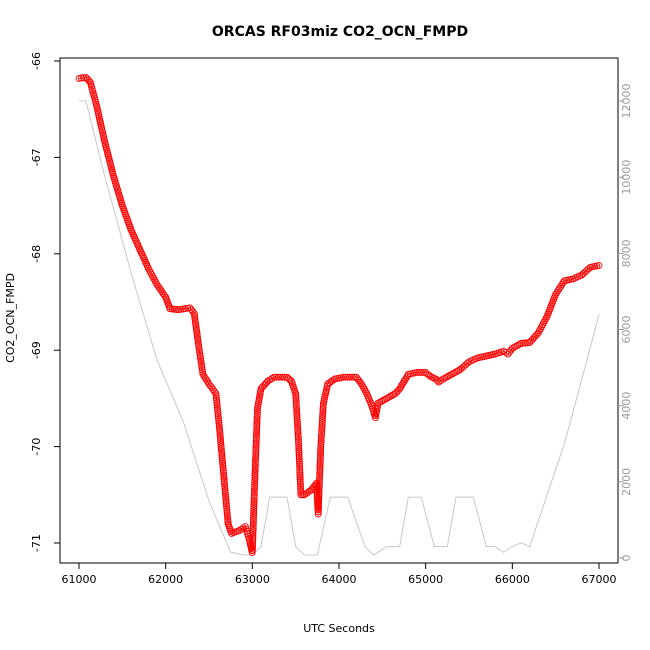  Describe the element at coordinates (425, 579) in the screenshot. I see `x-tick-label: 65000` at that location.